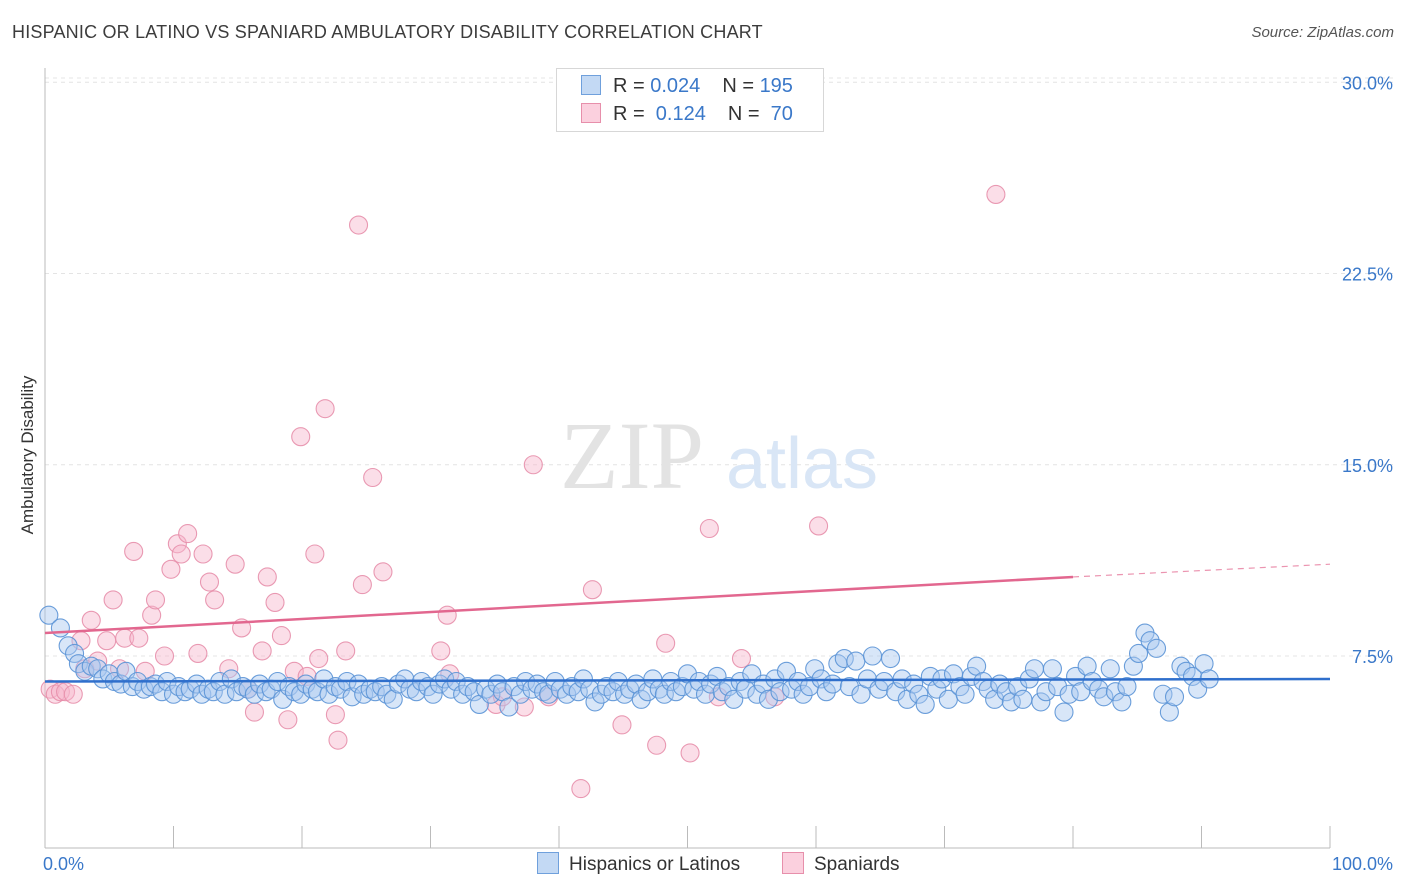 The height and width of the screenshot is (892, 1406). Describe the element at coordinates (675, 86) in the screenshot. I see `legend-r-value: 0.024` at that location.